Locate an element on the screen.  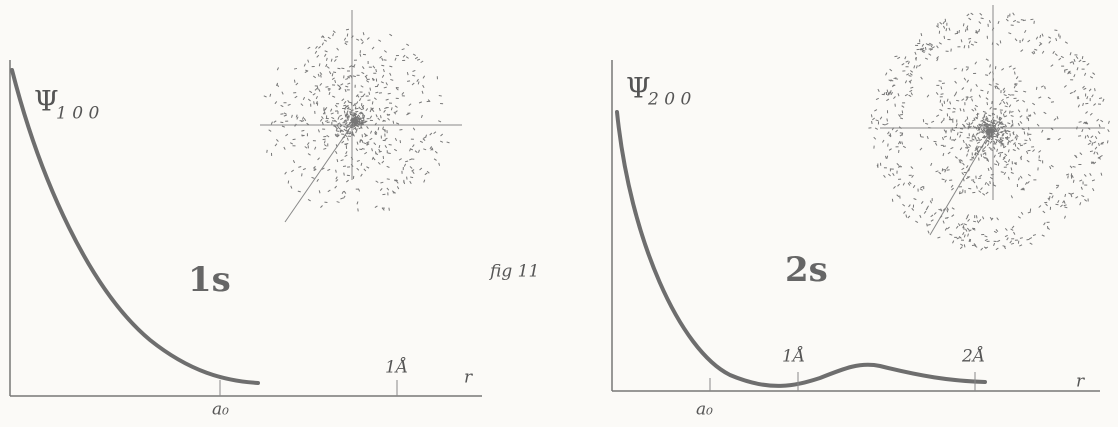
axis-label: r is located at coordinates (468, 378).